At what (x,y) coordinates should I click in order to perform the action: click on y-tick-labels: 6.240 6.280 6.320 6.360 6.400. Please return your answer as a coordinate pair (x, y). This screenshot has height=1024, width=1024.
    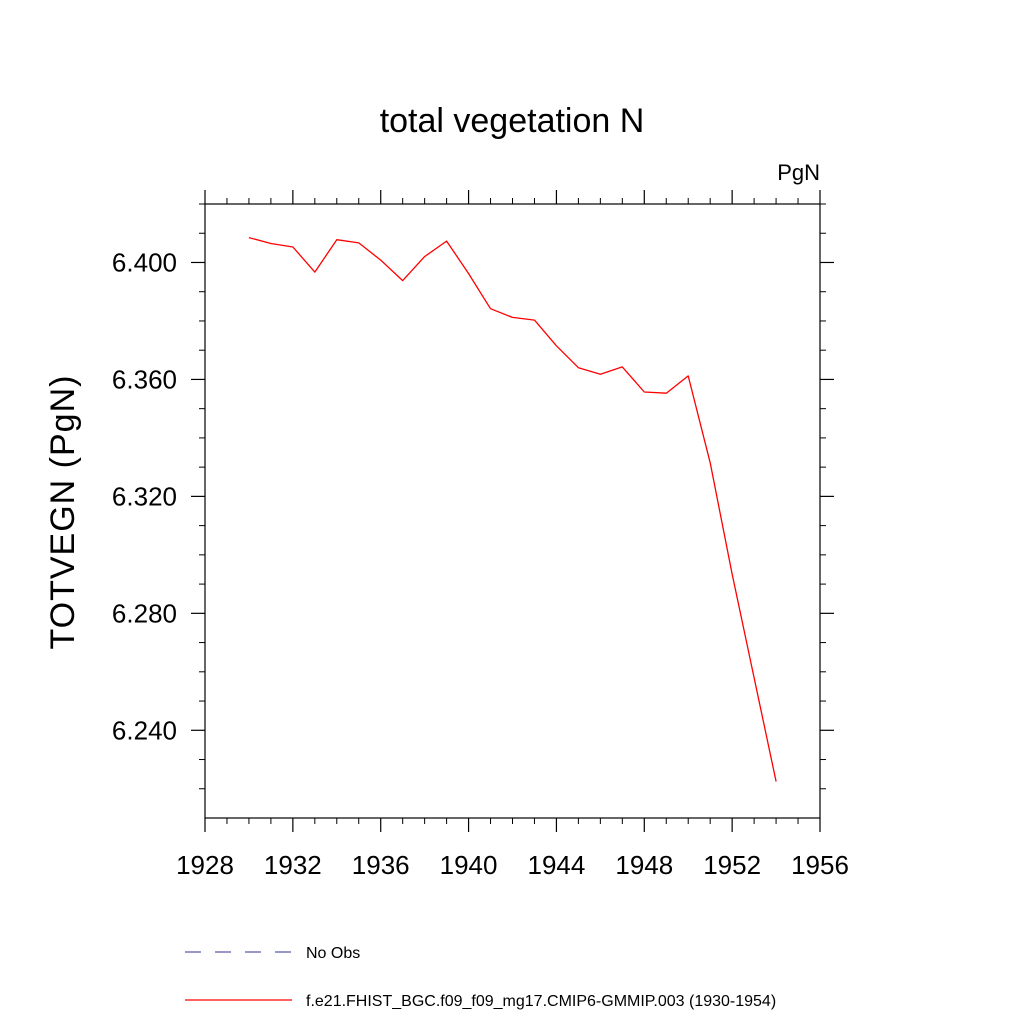
    Looking at the image, I should click on (144, 496).